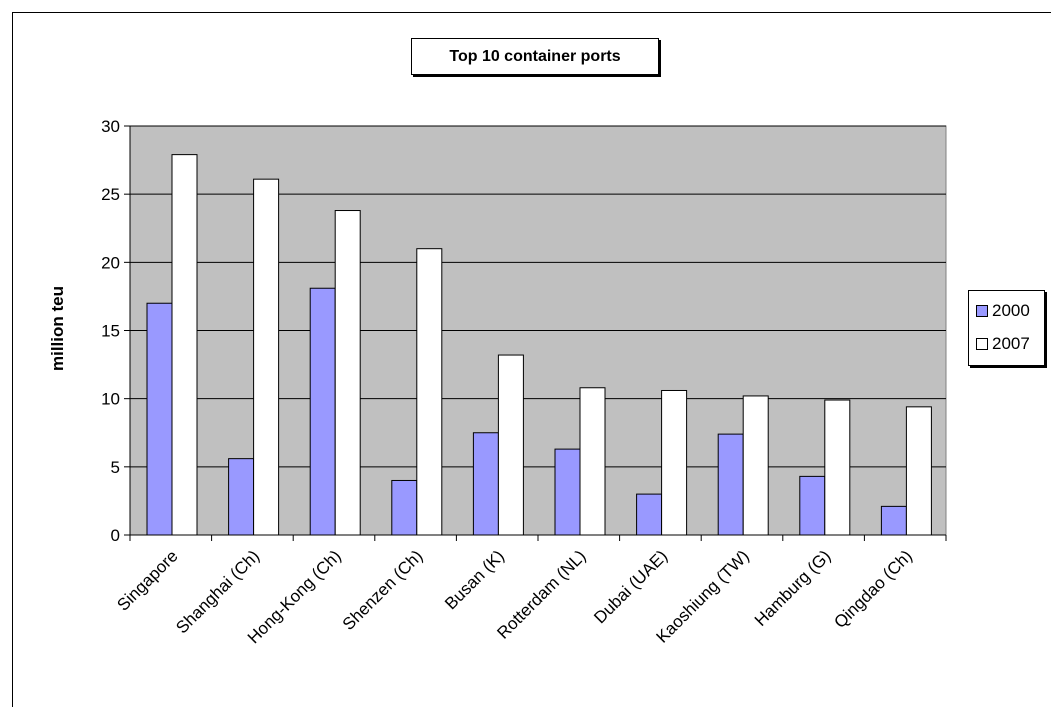 The height and width of the screenshot is (707, 1051). I want to click on legend-label-2007: 2007, so click(1011, 343).